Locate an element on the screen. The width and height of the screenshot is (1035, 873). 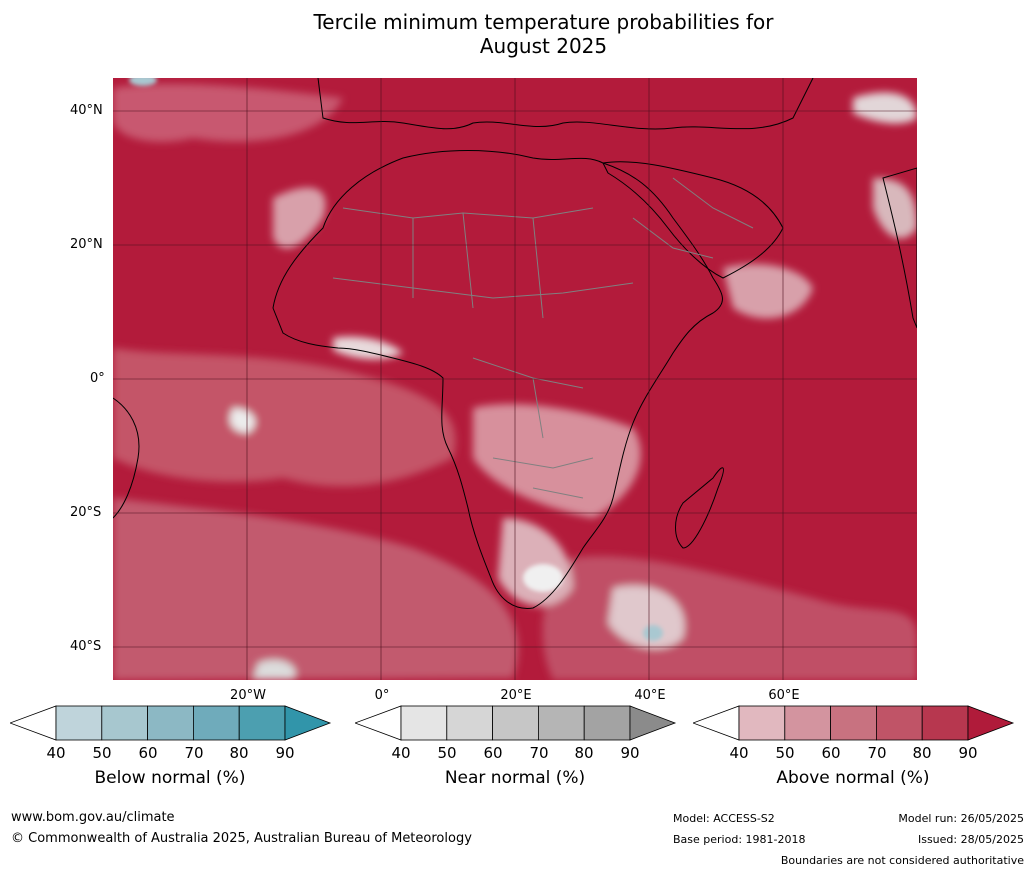
footer-base-period: Base period: 1981-2018 is located at coordinates (739, 839).